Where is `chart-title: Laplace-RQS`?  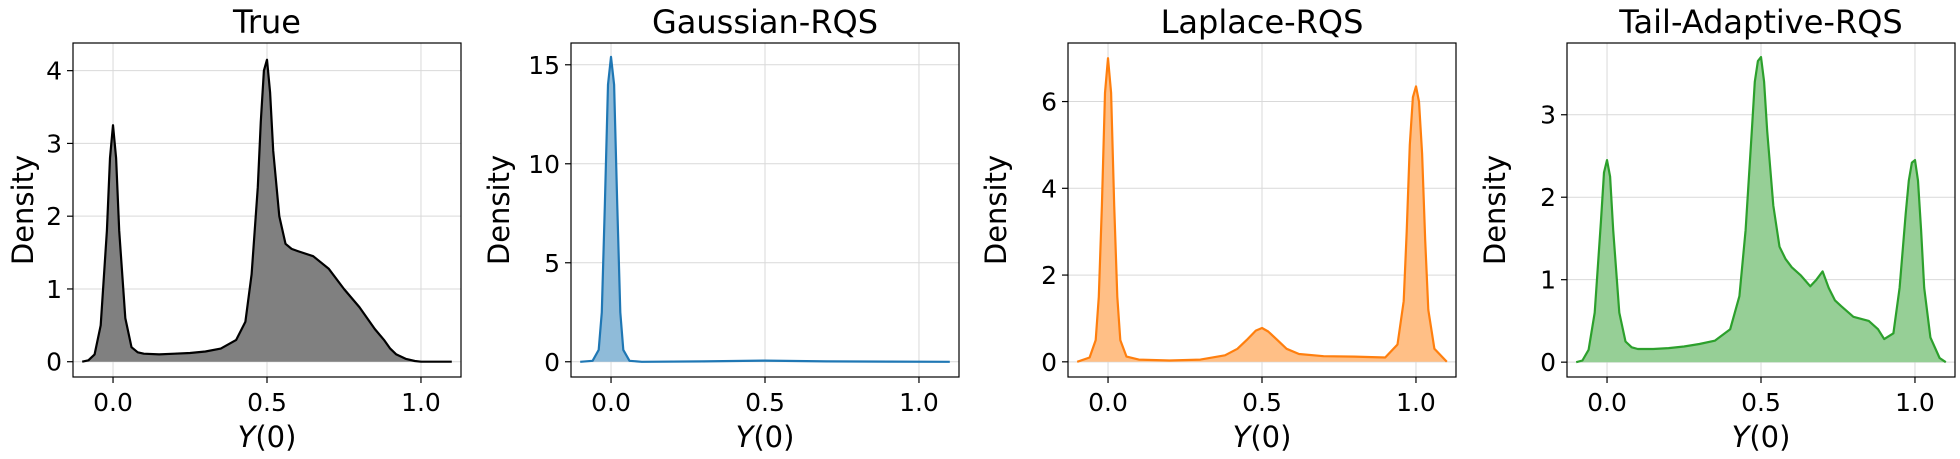 chart-title: Laplace-RQS is located at coordinates (1262, 22).